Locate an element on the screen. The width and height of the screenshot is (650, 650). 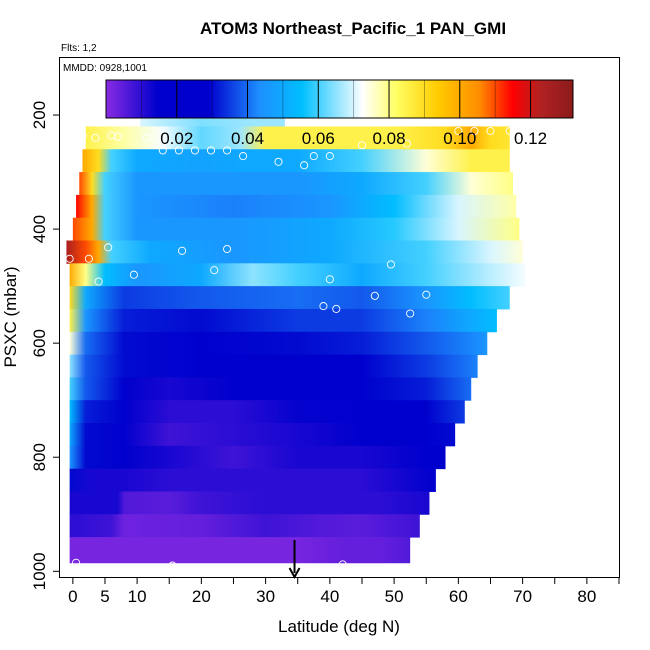
x-tick-label: 50 is located at coordinates (394, 596).